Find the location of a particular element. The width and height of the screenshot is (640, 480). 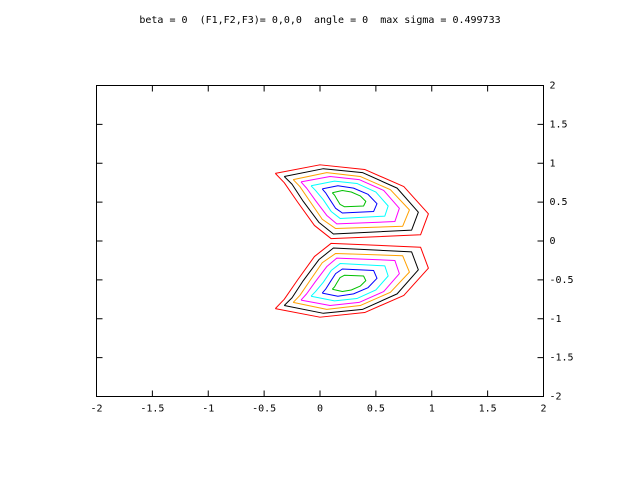

y-tick-label: -0.5 is located at coordinates (562, 280).